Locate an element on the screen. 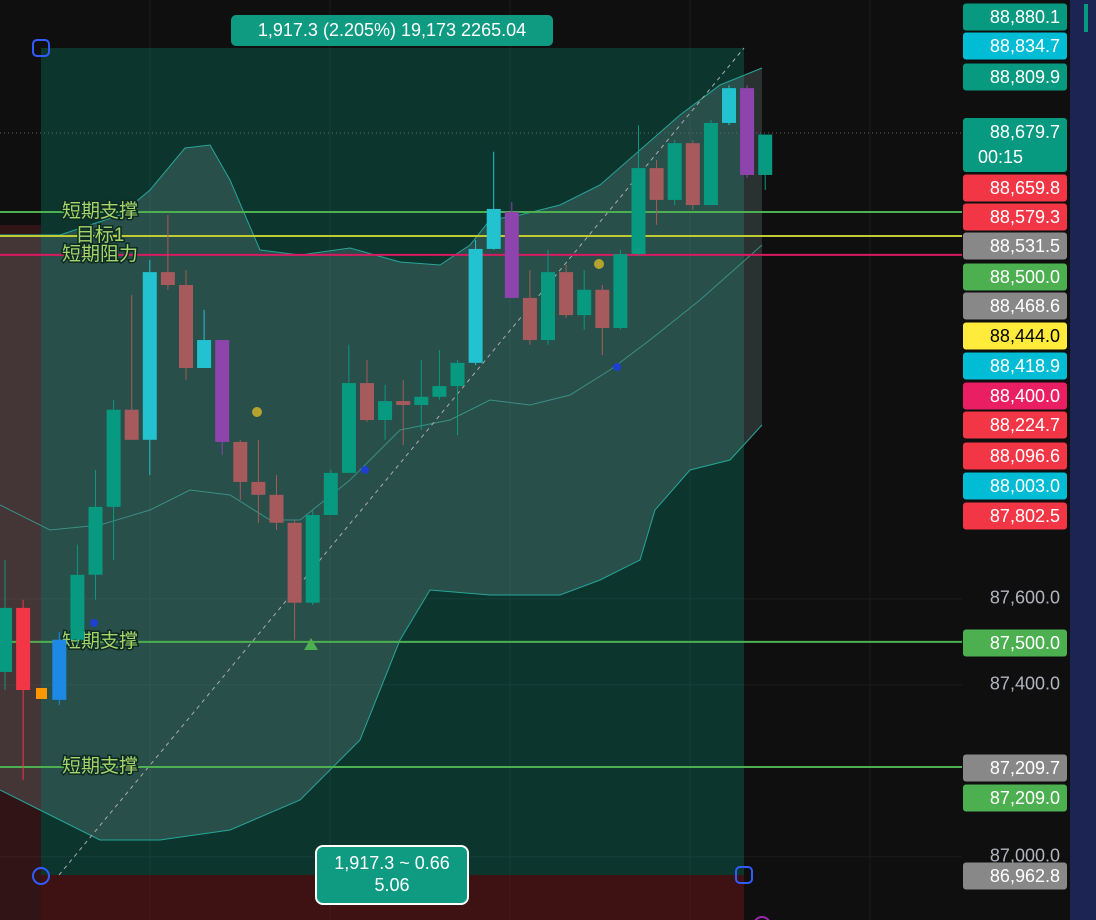 The width and height of the screenshot is (1096, 920). signal-square is located at coordinates (41, 693).